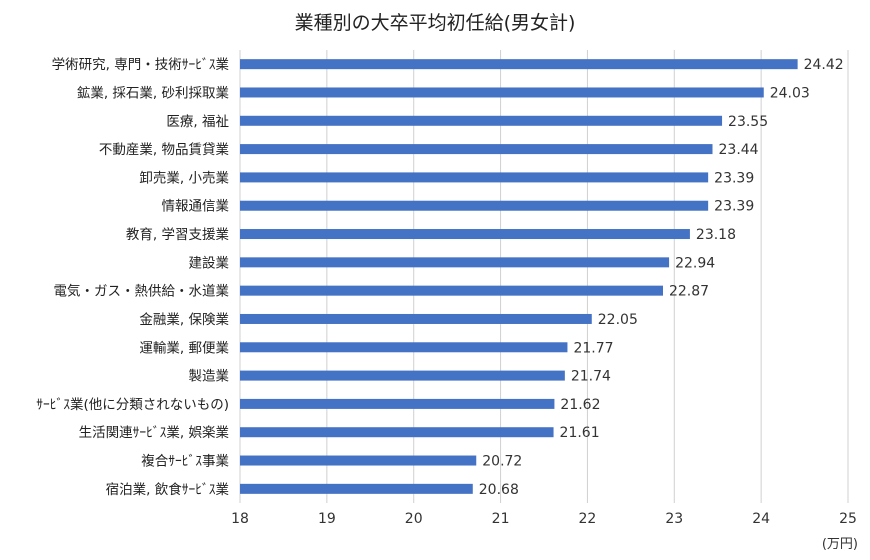 Image resolution: width=870 pixels, height=560 pixels. What do you see at coordinates (790, 93) in the screenshot?
I see `value-label: 24.03` at bounding box center [790, 93].